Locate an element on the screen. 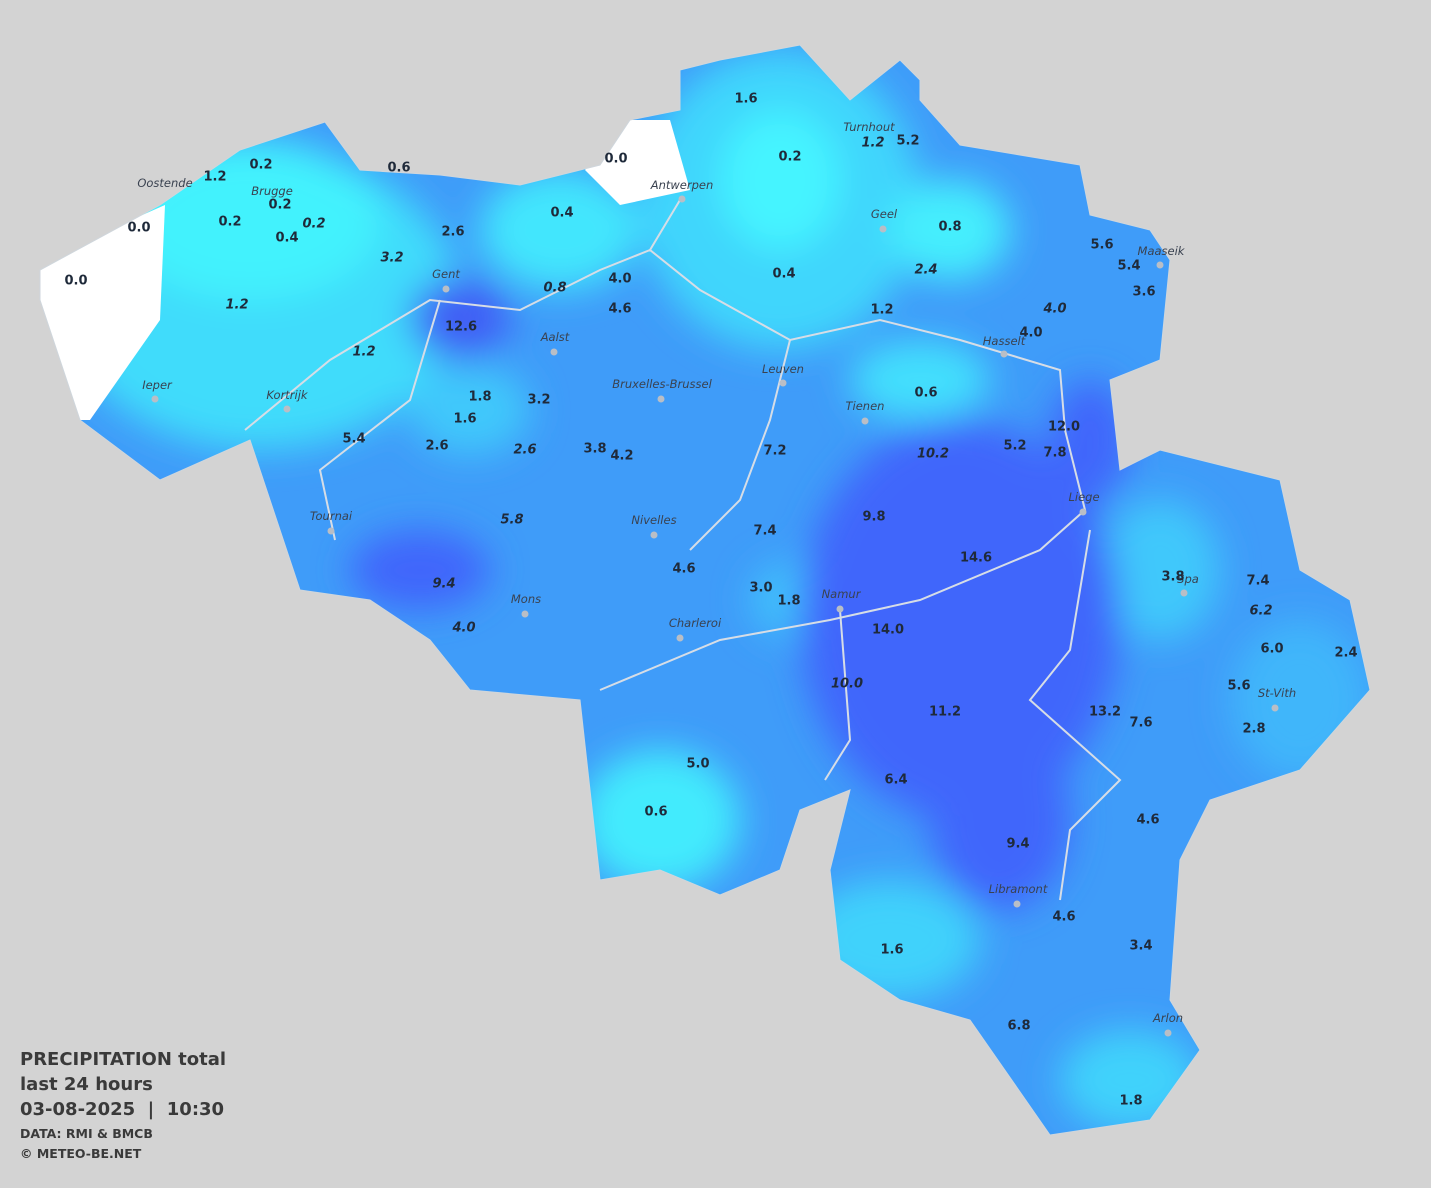  city-label: Nivelles is located at coordinates (653, 520).